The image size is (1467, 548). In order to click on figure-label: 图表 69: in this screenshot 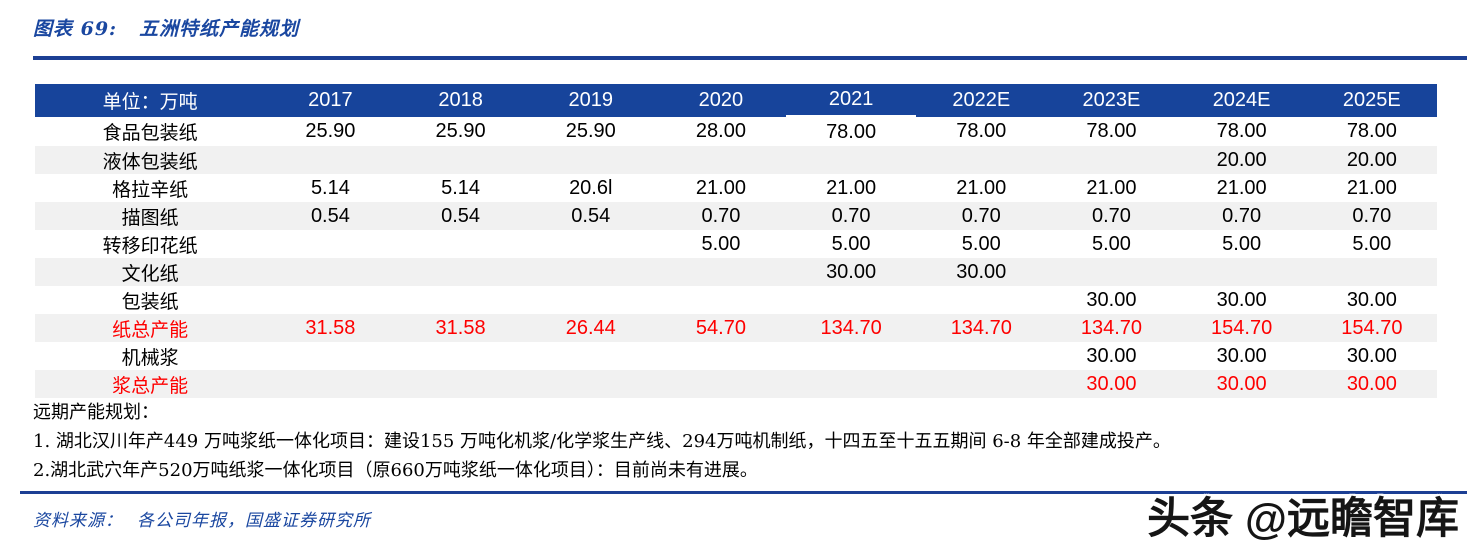, I will do `click(75, 29)`.